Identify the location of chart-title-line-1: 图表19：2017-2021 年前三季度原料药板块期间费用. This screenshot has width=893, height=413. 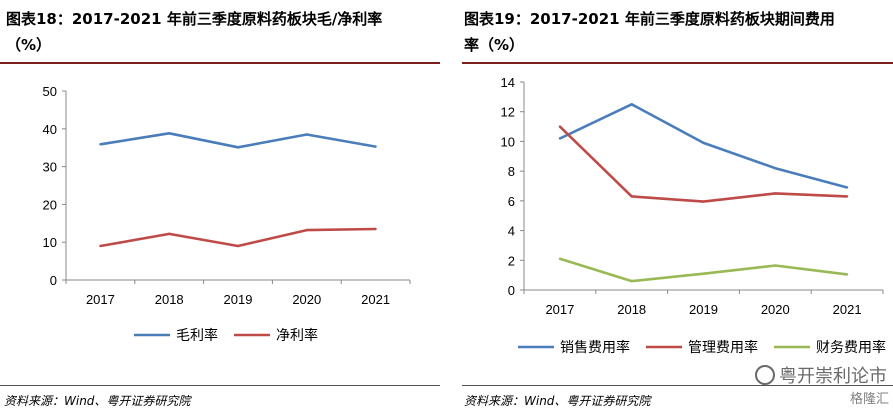
(649, 19).